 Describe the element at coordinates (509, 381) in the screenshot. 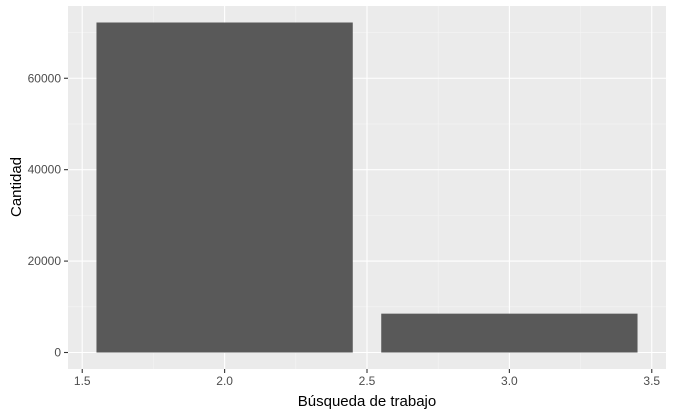

I see `x-tick-label: 3.0` at that location.